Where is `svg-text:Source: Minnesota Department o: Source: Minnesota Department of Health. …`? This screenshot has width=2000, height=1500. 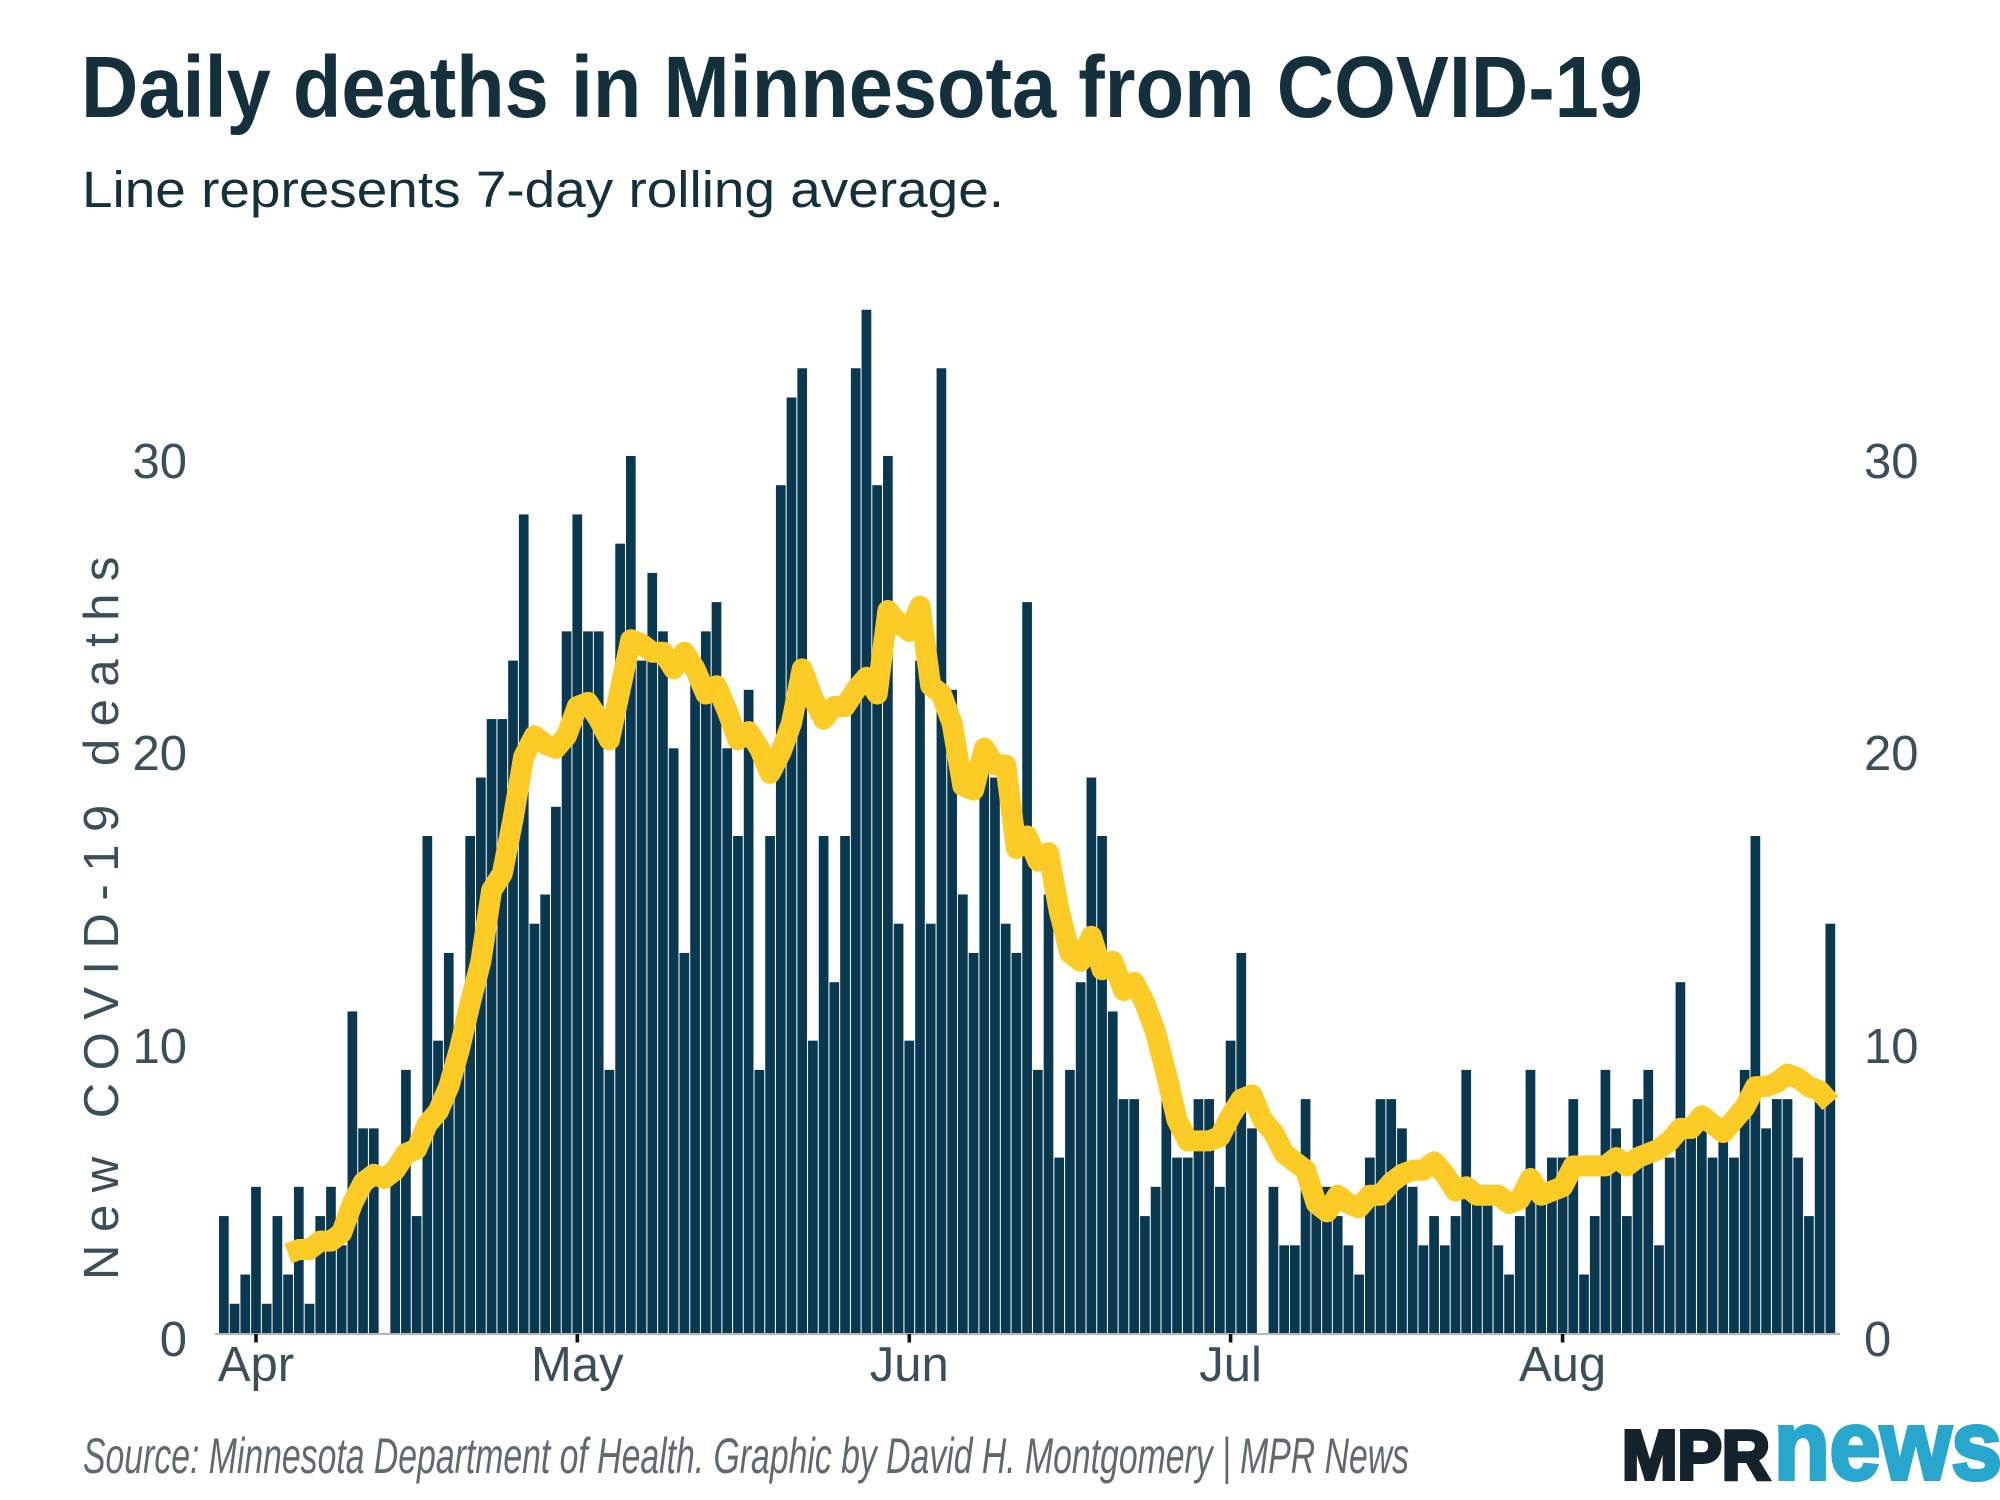
svg-text:Source: Minnesota Department o: Source: Minnesota Department of Health. … is located at coordinates (746, 1456).